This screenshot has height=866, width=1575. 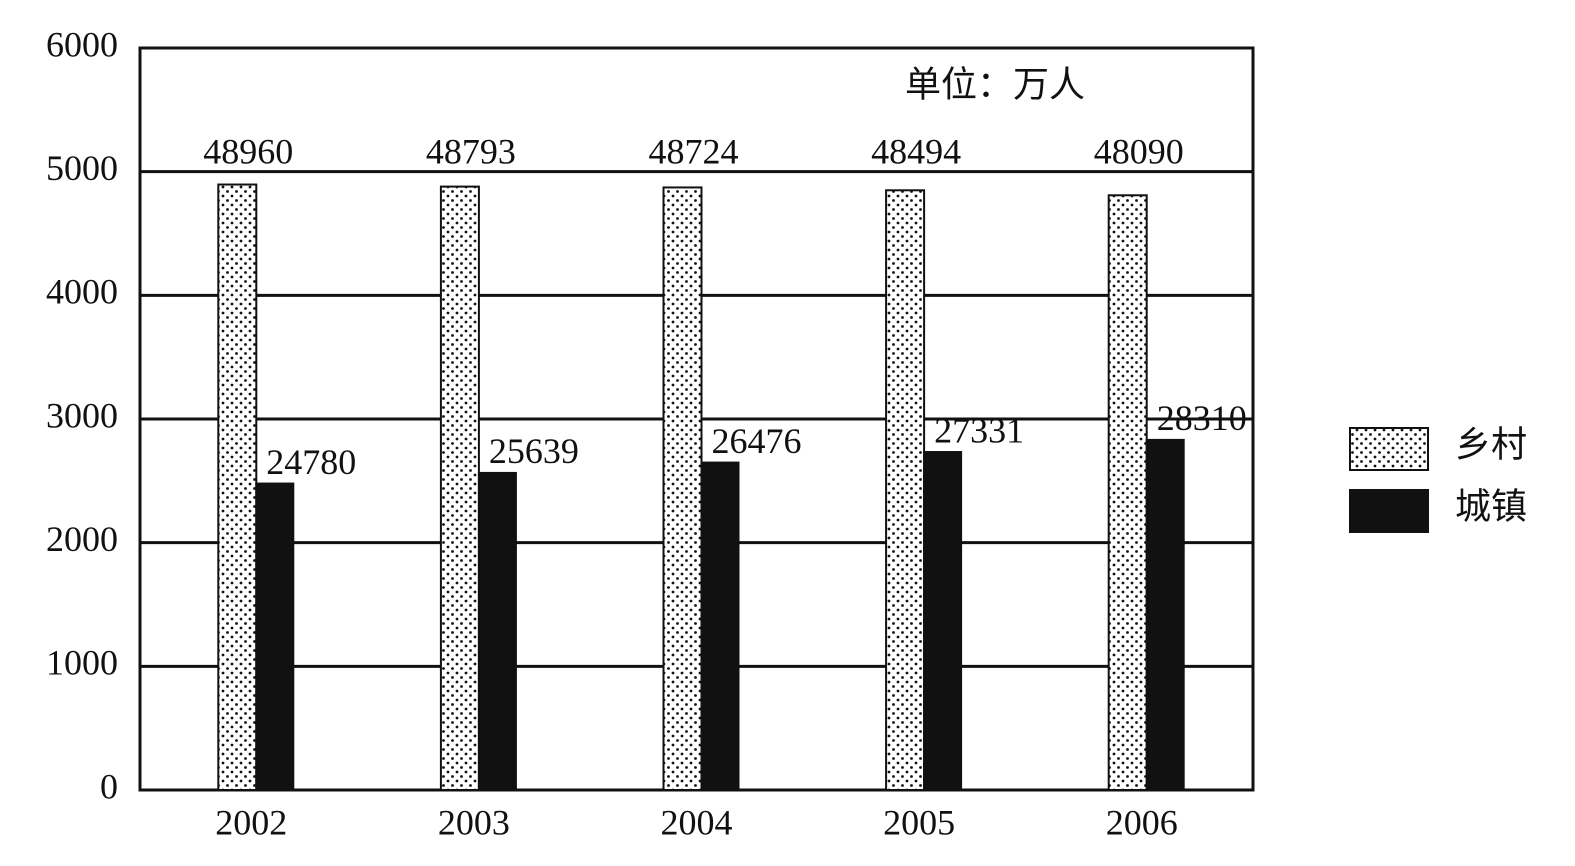 I want to click on data-label: 48090, so click(x=1139, y=151).